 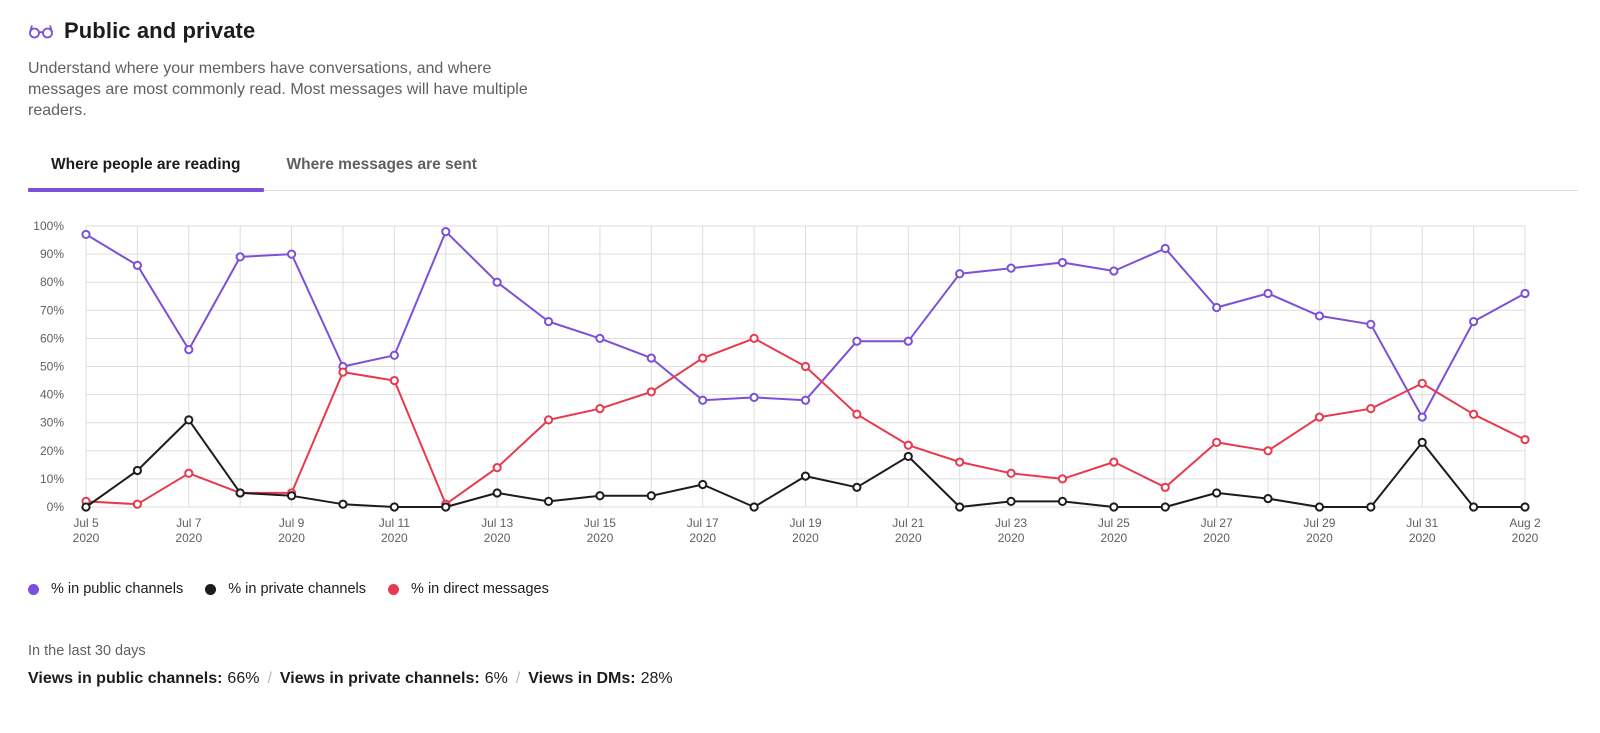 I want to click on legend-item-dm: % in direct messages, so click(x=468, y=589).